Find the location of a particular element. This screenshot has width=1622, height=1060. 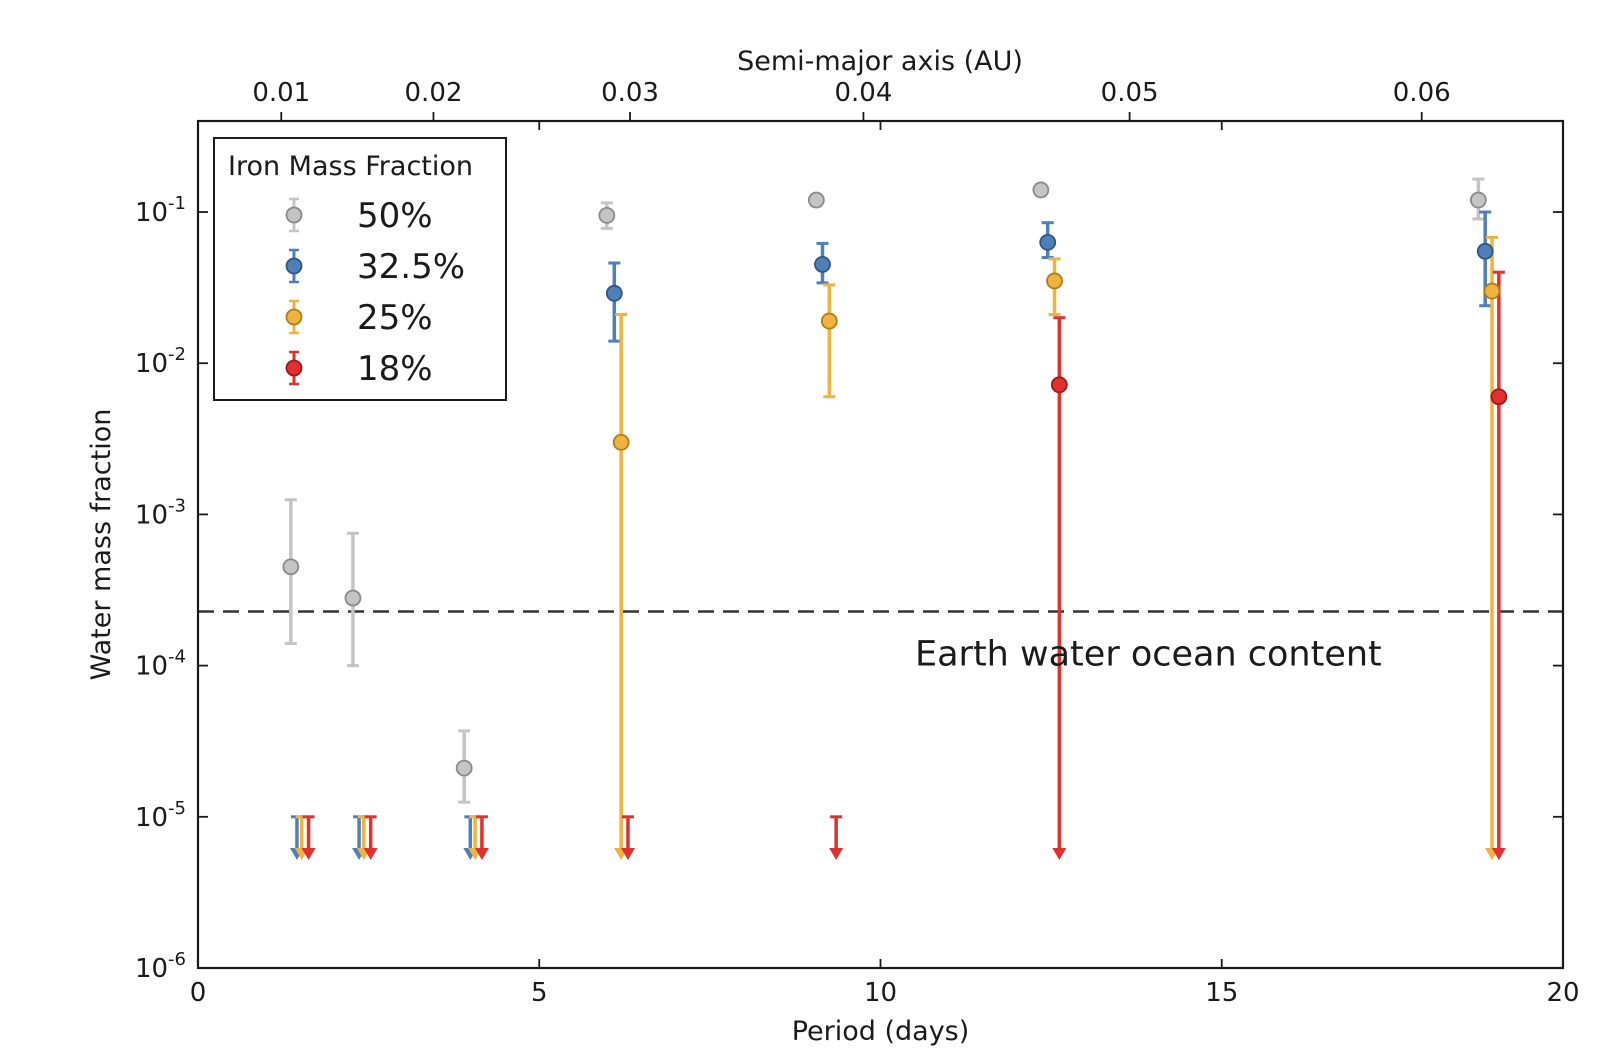

legend-label: 25% is located at coordinates (395, 318).